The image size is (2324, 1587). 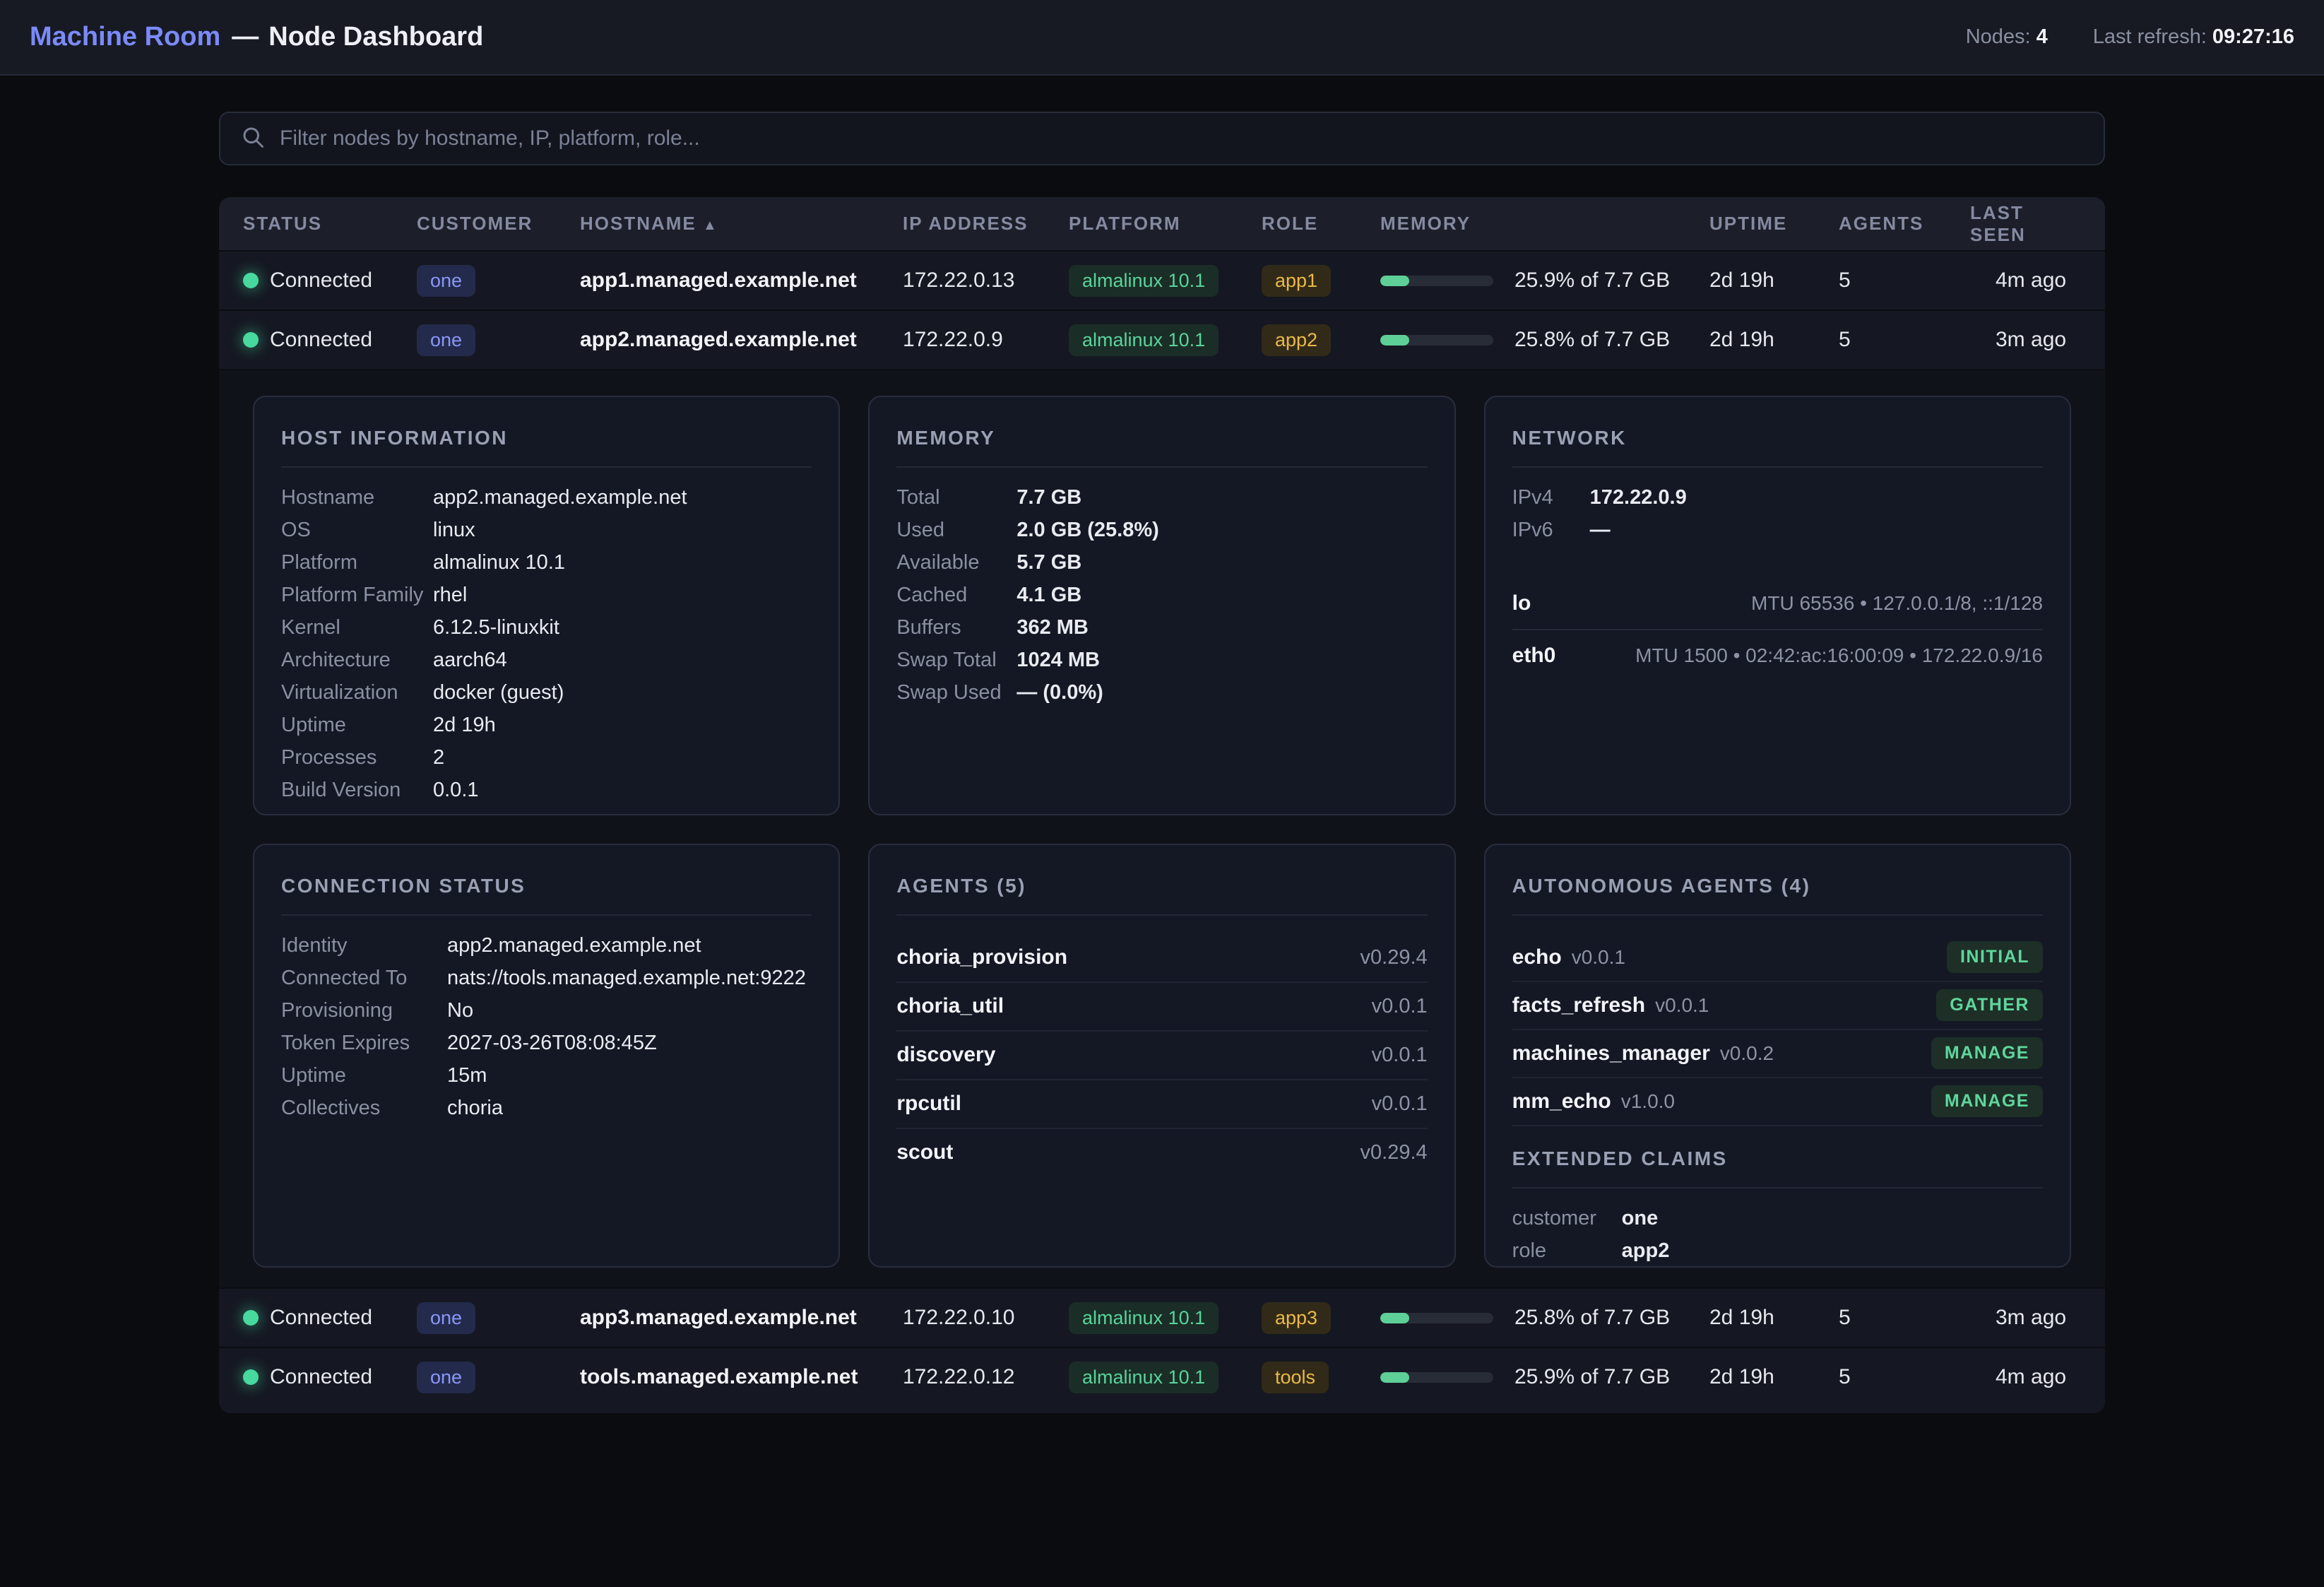 What do you see at coordinates (918, 497) in the screenshot?
I see `field-label: Total` at bounding box center [918, 497].